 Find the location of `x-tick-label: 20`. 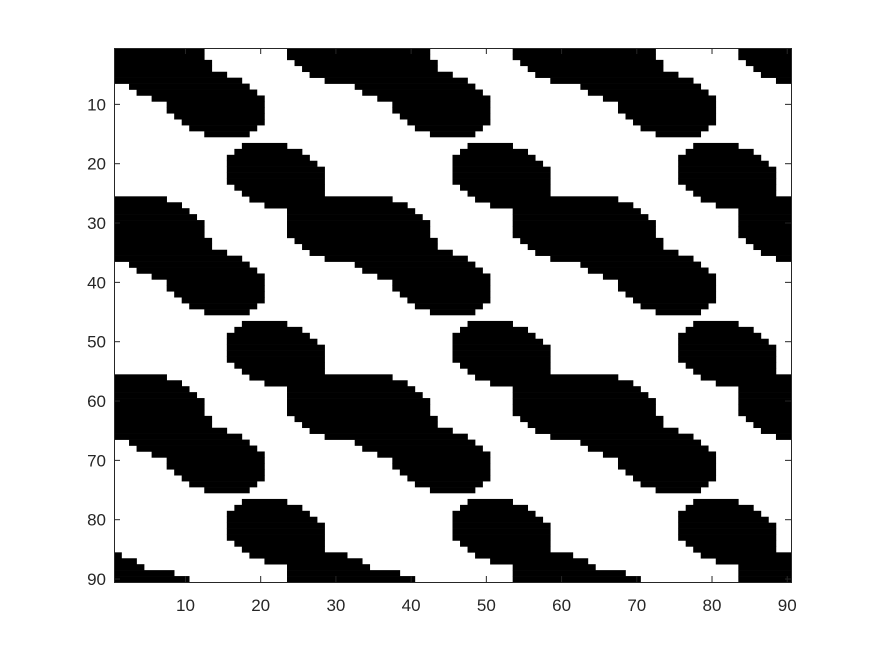

x-tick-label: 20 is located at coordinates (260, 605).